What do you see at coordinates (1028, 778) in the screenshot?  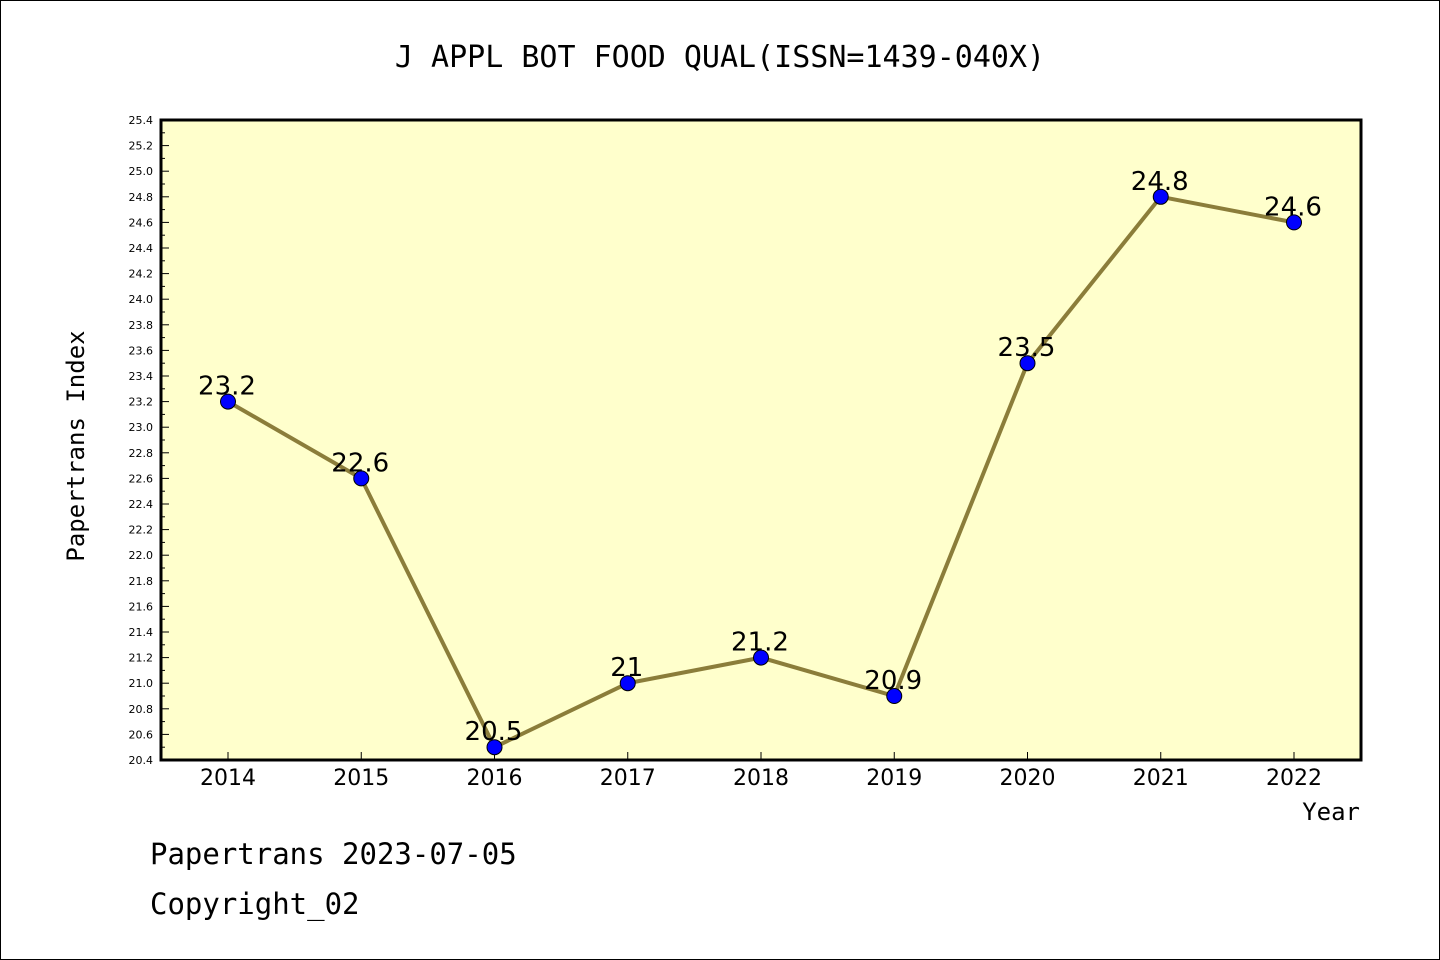 I see `x-tick-label: 2020` at bounding box center [1028, 778].